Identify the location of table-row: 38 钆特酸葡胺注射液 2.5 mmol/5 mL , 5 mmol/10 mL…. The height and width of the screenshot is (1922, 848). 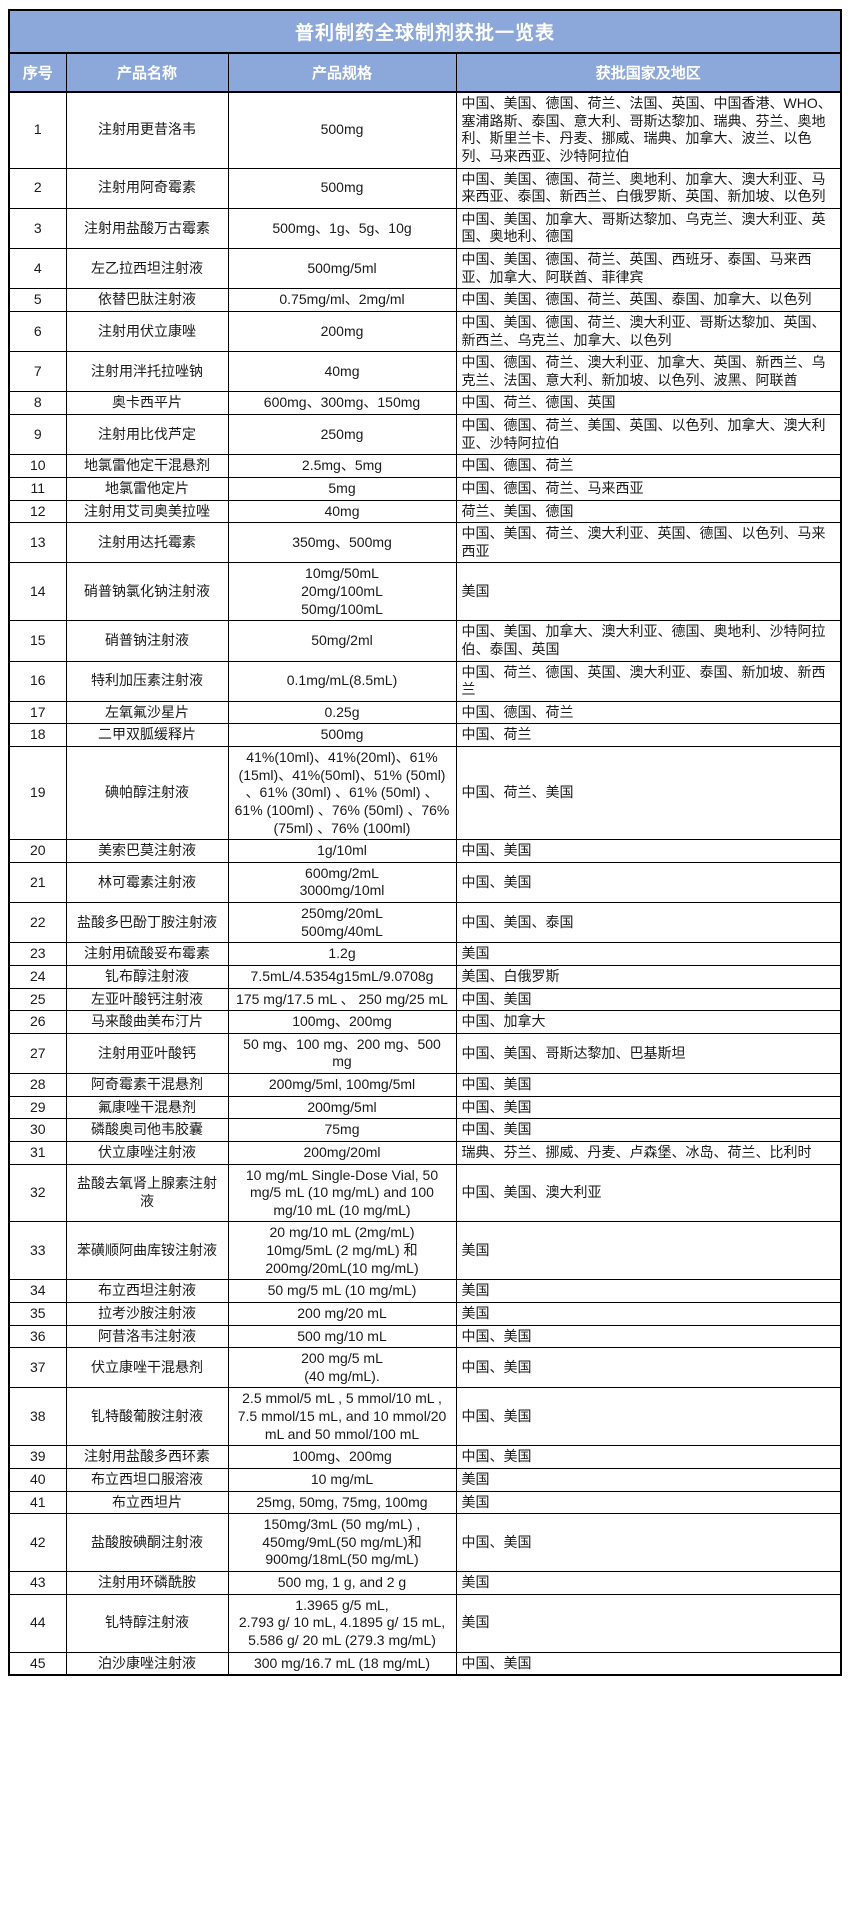
(425, 1417).